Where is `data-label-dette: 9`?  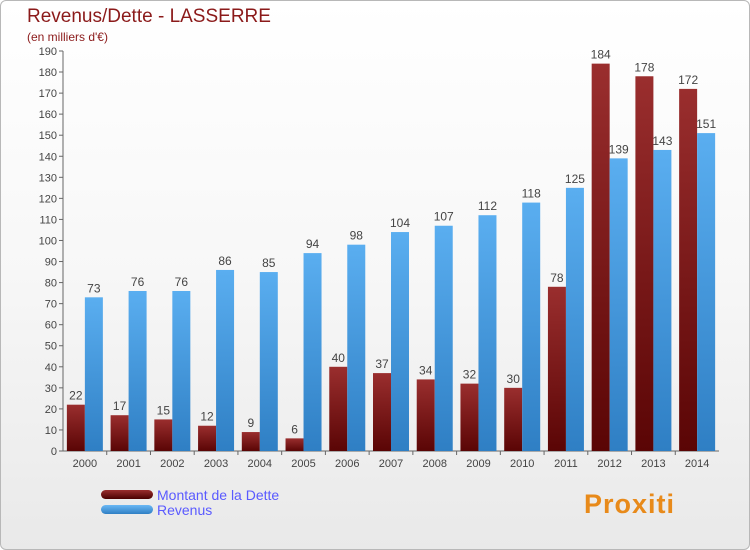 data-label-dette: 9 is located at coordinates (250, 423).